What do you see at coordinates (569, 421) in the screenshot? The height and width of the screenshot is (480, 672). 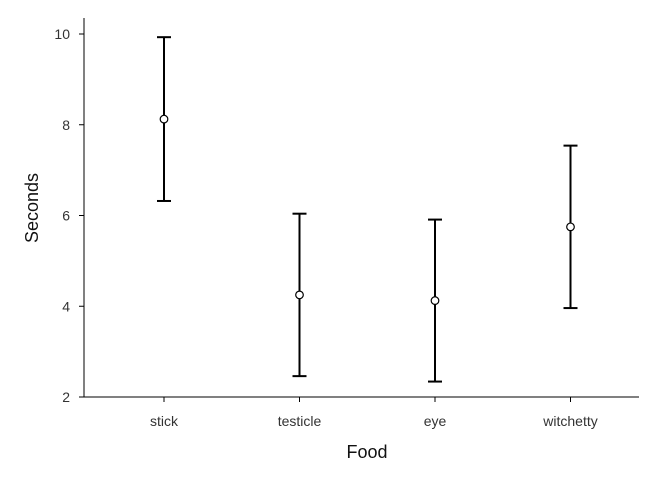 I see `x-tick-label: witchetty` at bounding box center [569, 421].